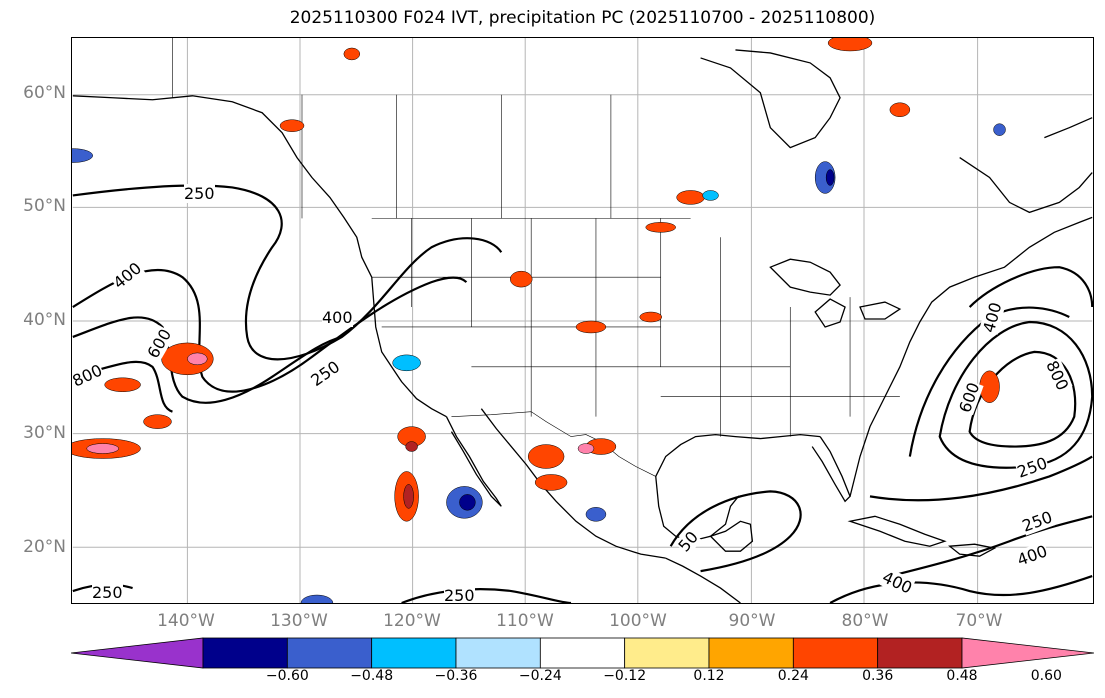  What do you see at coordinates (709, 676) in the screenshot?
I see `colorbar-tick-label: 0.12` at bounding box center [709, 676].